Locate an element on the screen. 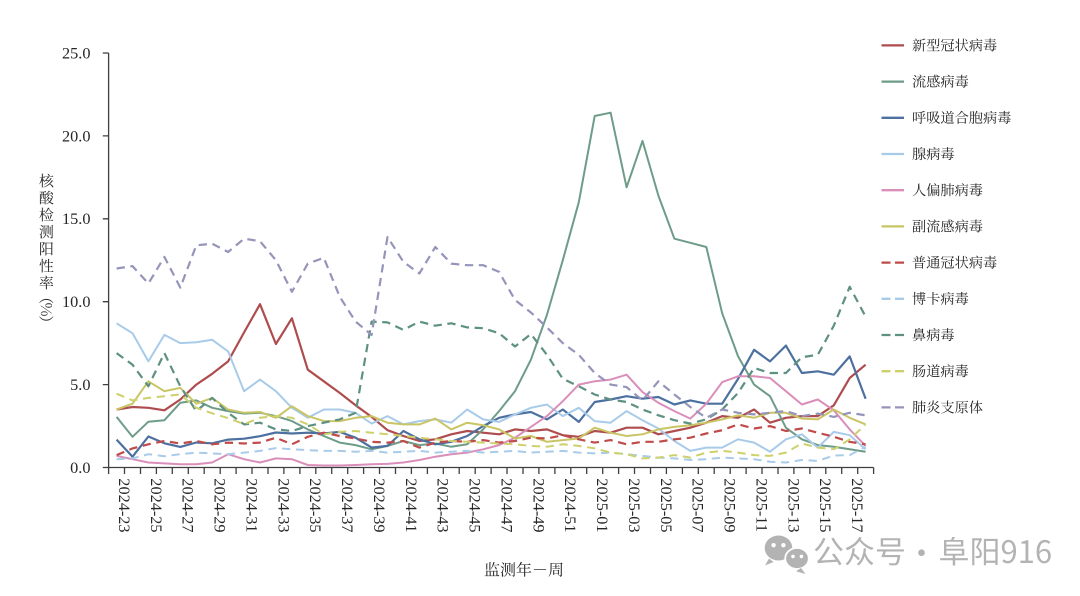 The width and height of the screenshot is (1080, 596). svg-text: 2024-49 is located at coordinates (538, 505).